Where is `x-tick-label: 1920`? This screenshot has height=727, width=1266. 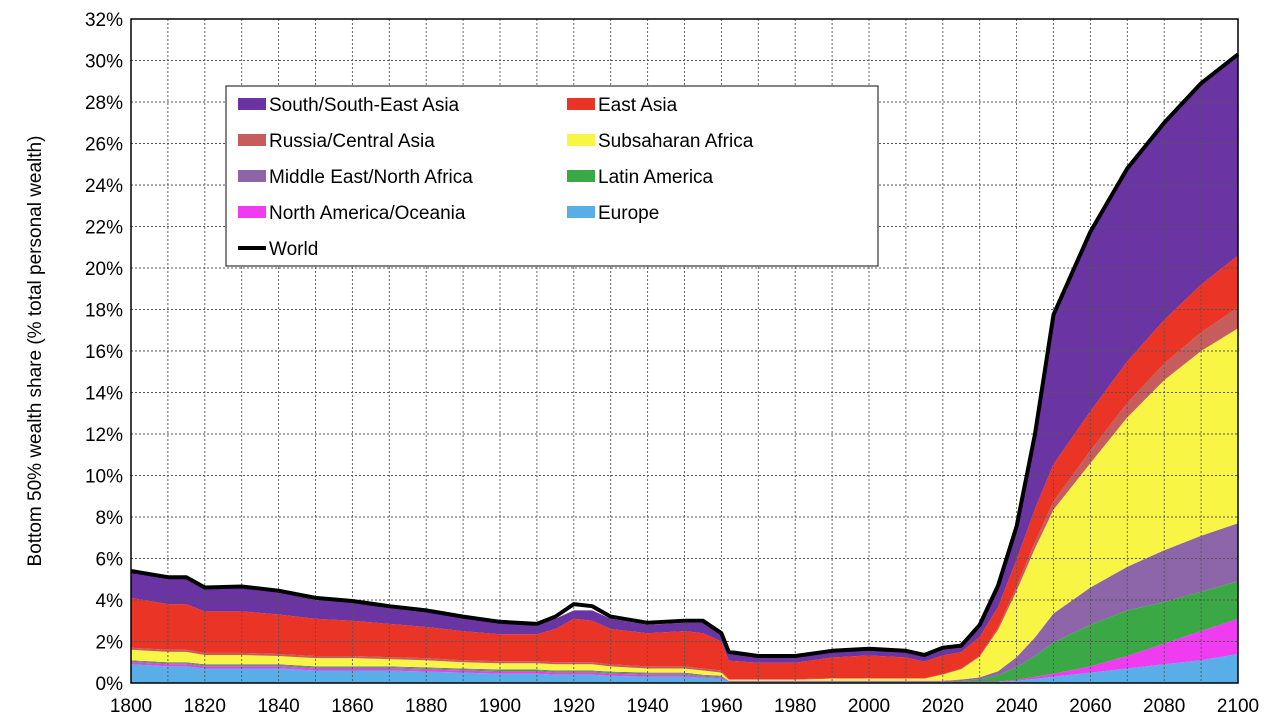
x-tick-label: 1920 is located at coordinates (574, 706).